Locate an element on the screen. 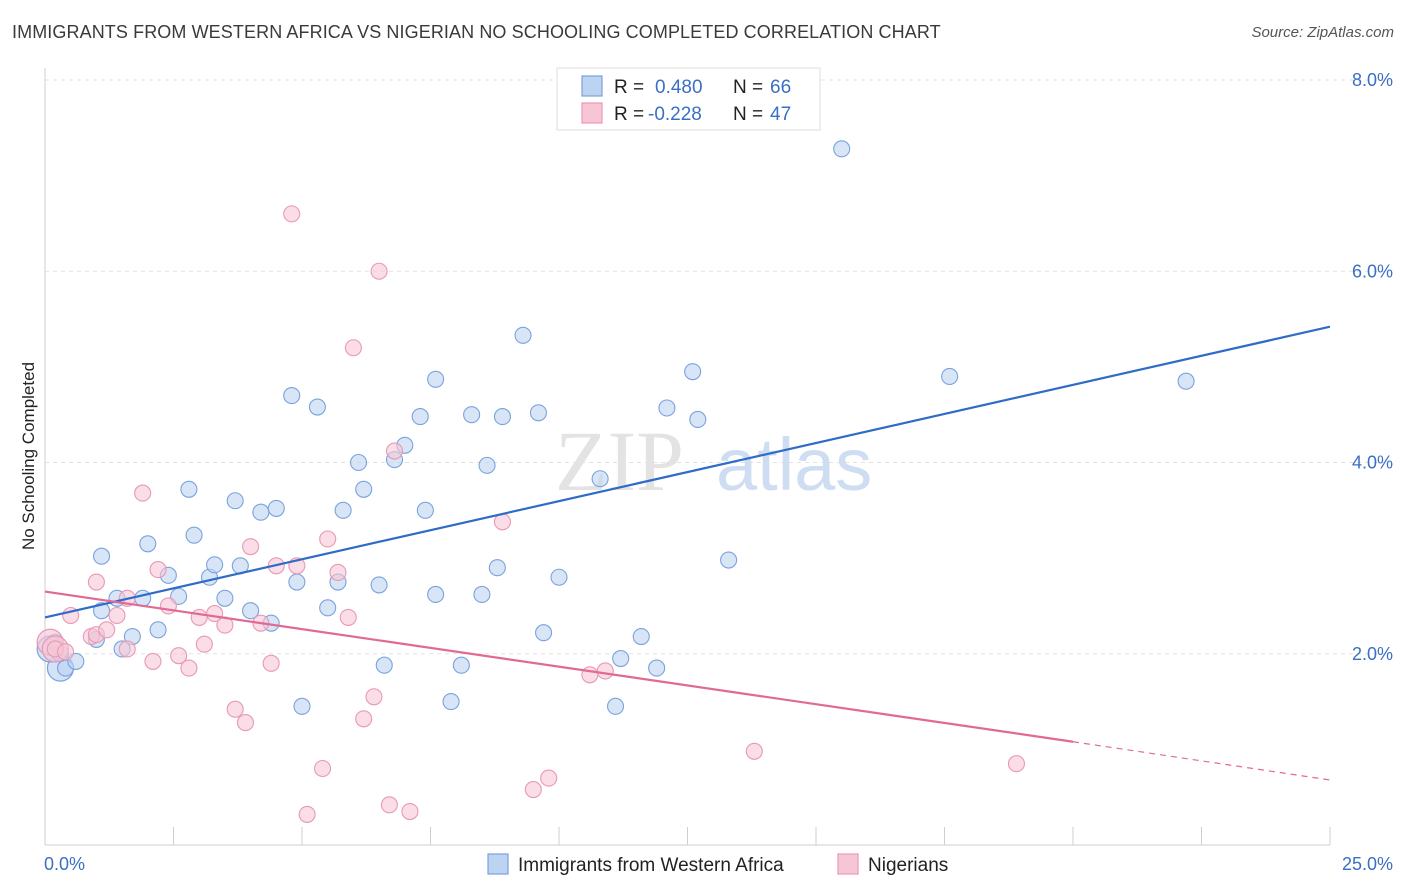 The height and width of the screenshot is (892, 1406). legend-r-label-pink: R = is located at coordinates (629, 114).